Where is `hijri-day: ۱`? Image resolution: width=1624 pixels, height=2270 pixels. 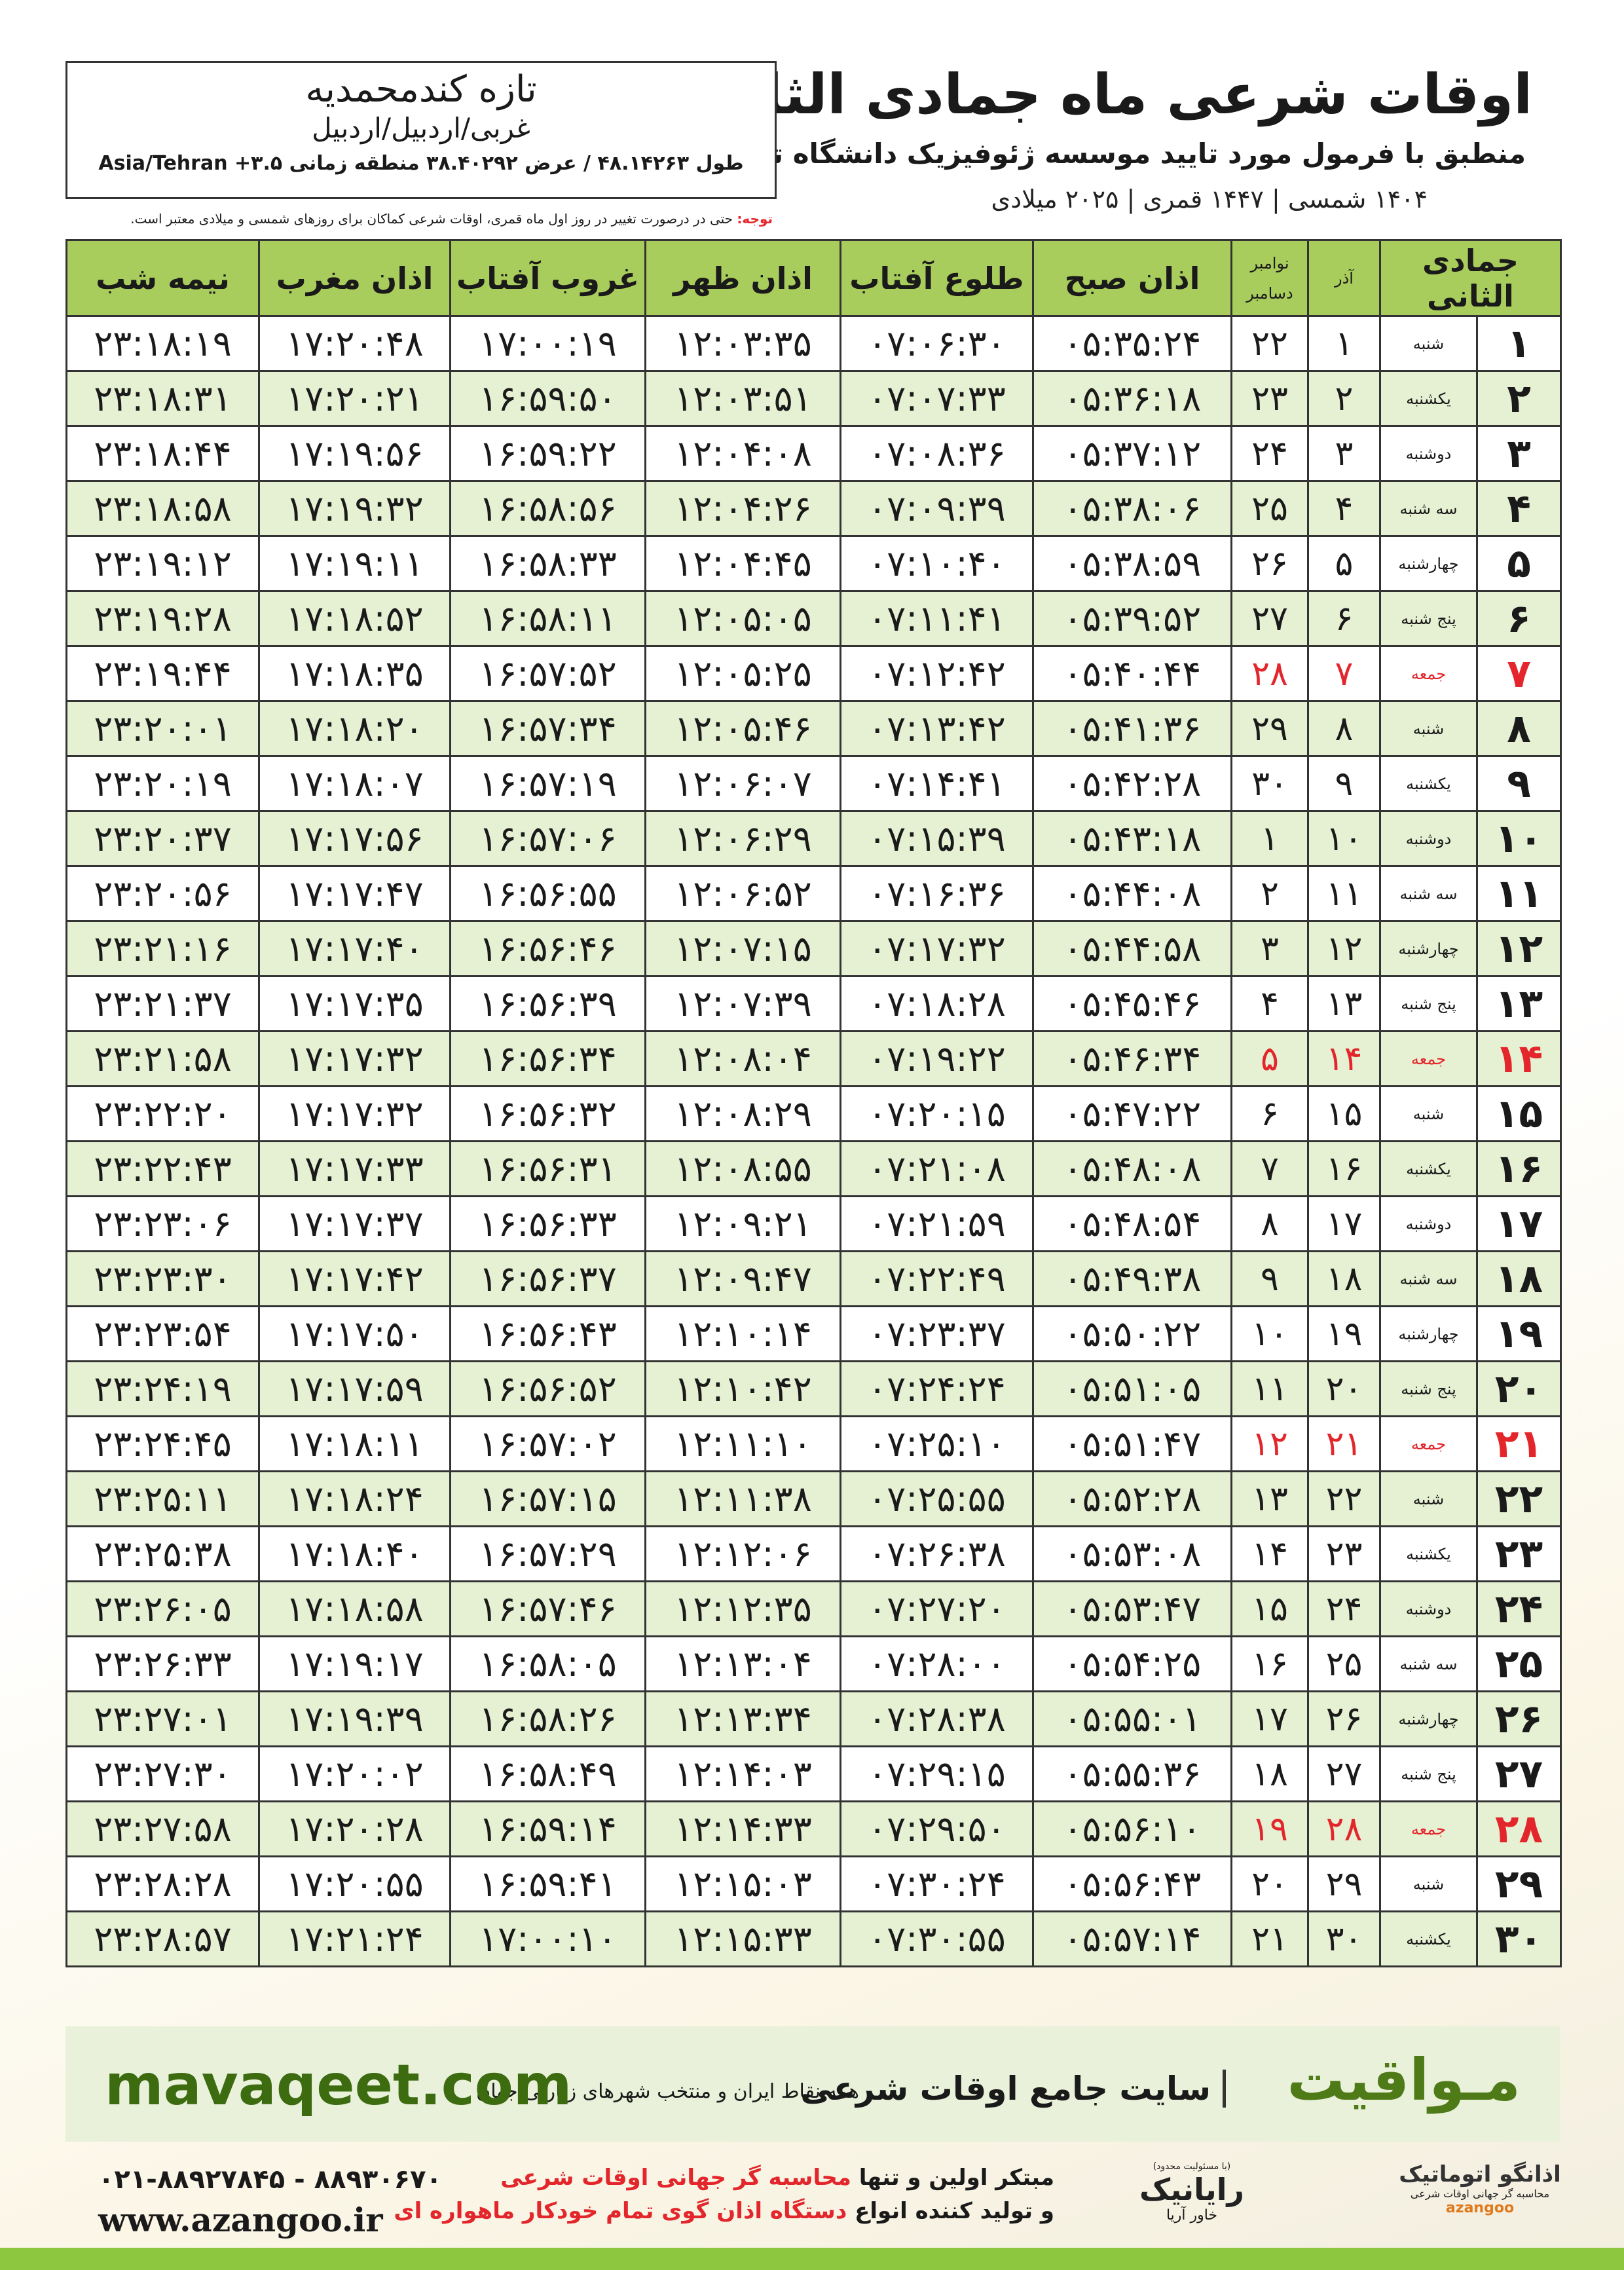
hijri-day: ۱ is located at coordinates (1519, 343).